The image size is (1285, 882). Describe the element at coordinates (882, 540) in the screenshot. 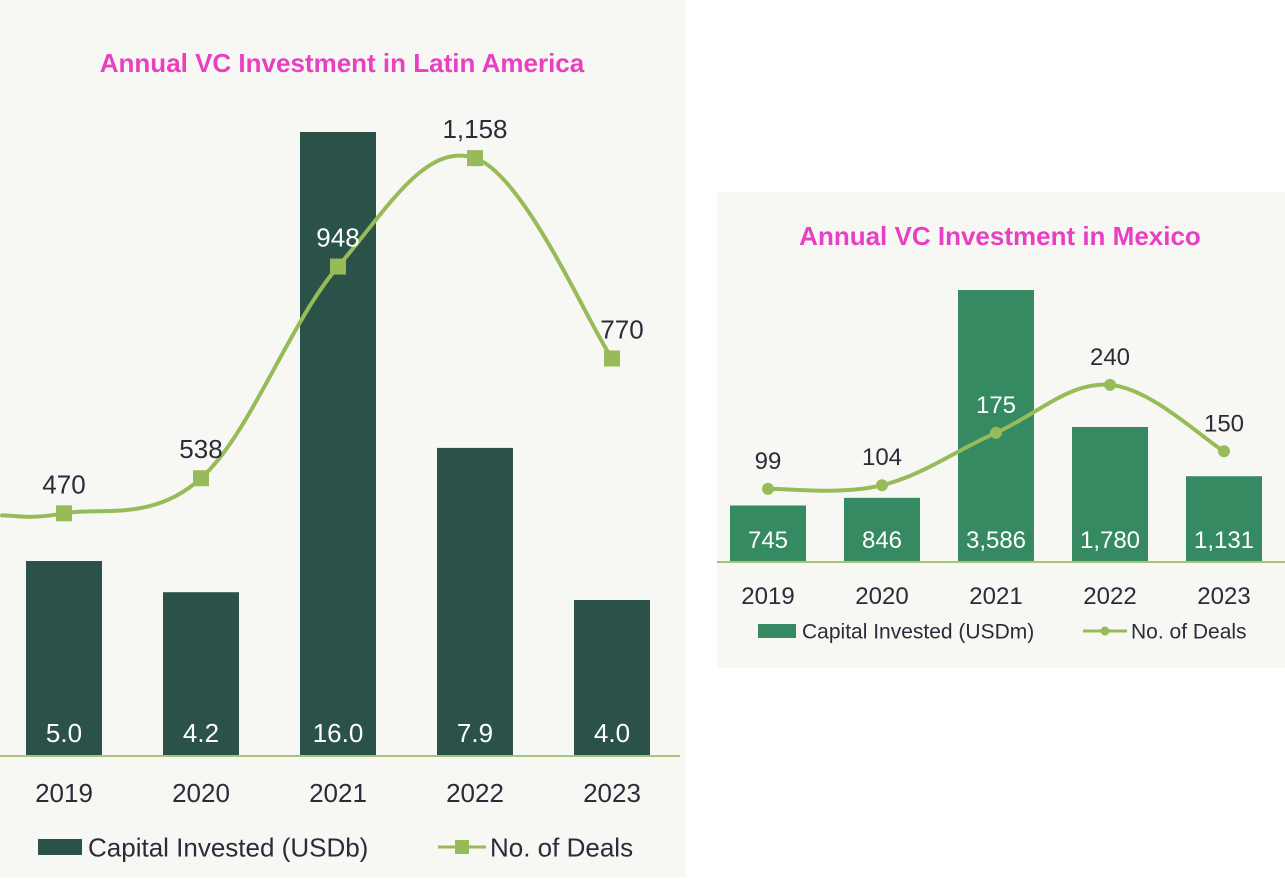

I see `bar-value-label-2020: 846` at that location.